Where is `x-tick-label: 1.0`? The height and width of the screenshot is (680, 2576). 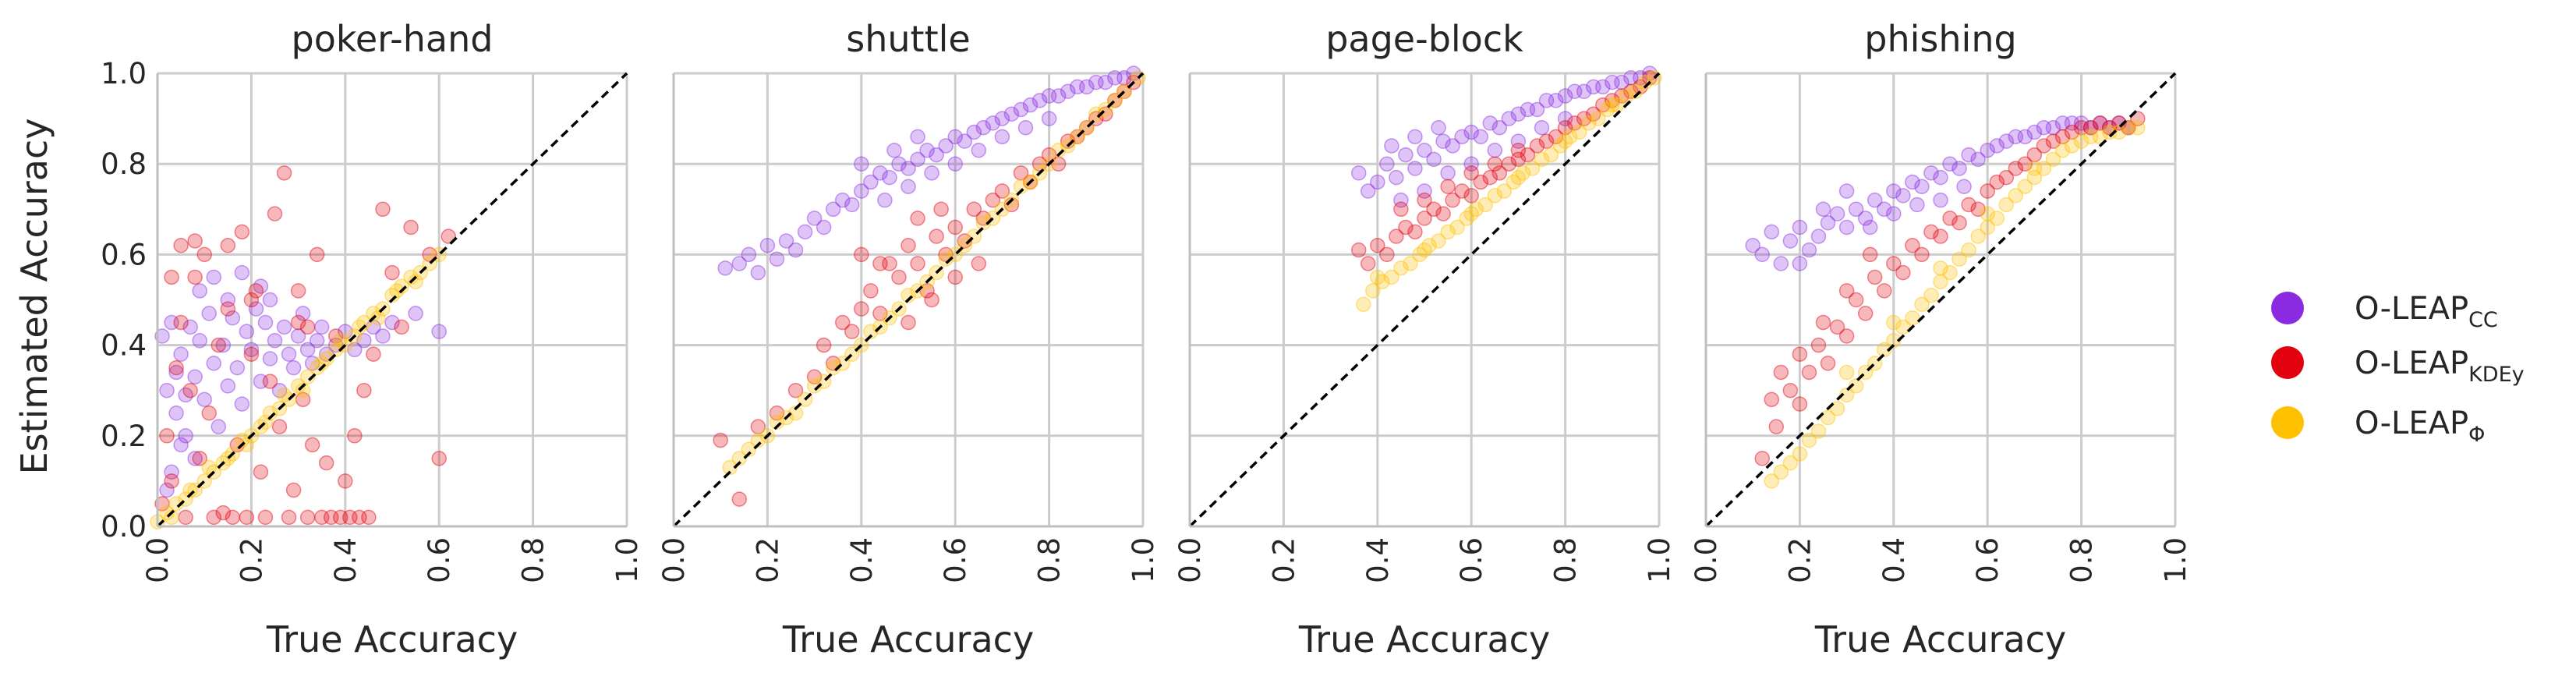 x-tick-label: 1.0 is located at coordinates (627, 560).